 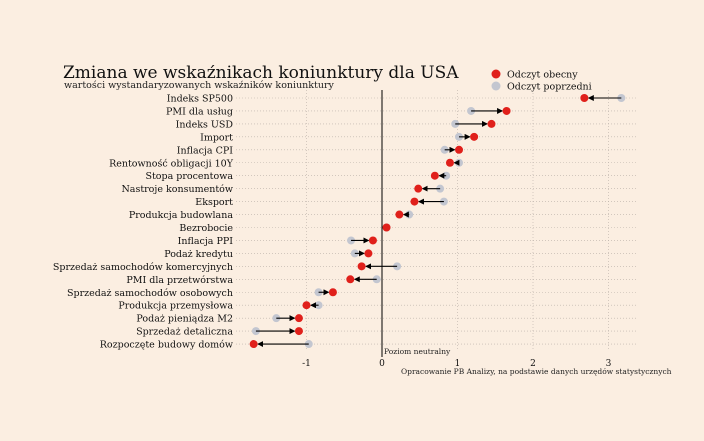 What do you see at coordinates (200, 99) in the screenshot?
I see `category-label: Indeks SP500` at bounding box center [200, 99].